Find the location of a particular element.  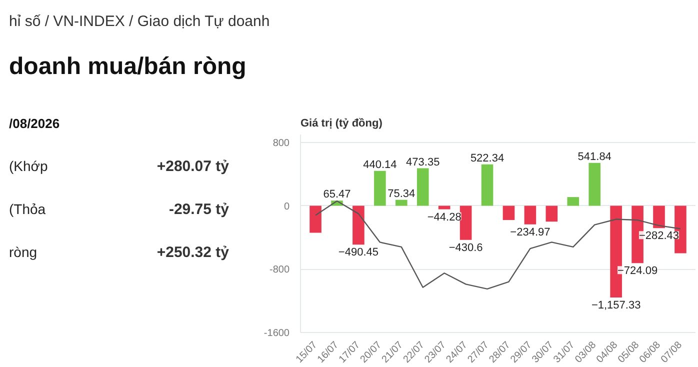

text: ròng is located at coordinates (23, 252).